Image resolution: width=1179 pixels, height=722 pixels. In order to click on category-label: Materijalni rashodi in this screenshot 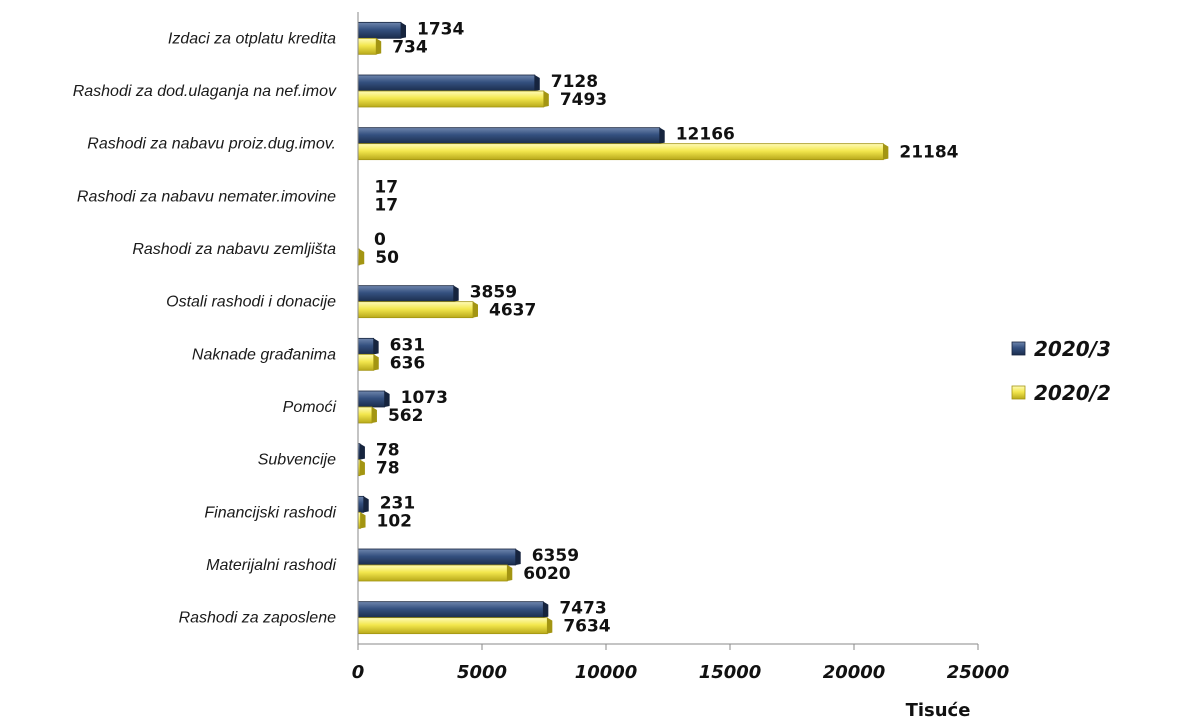, I will do `click(271, 565)`.